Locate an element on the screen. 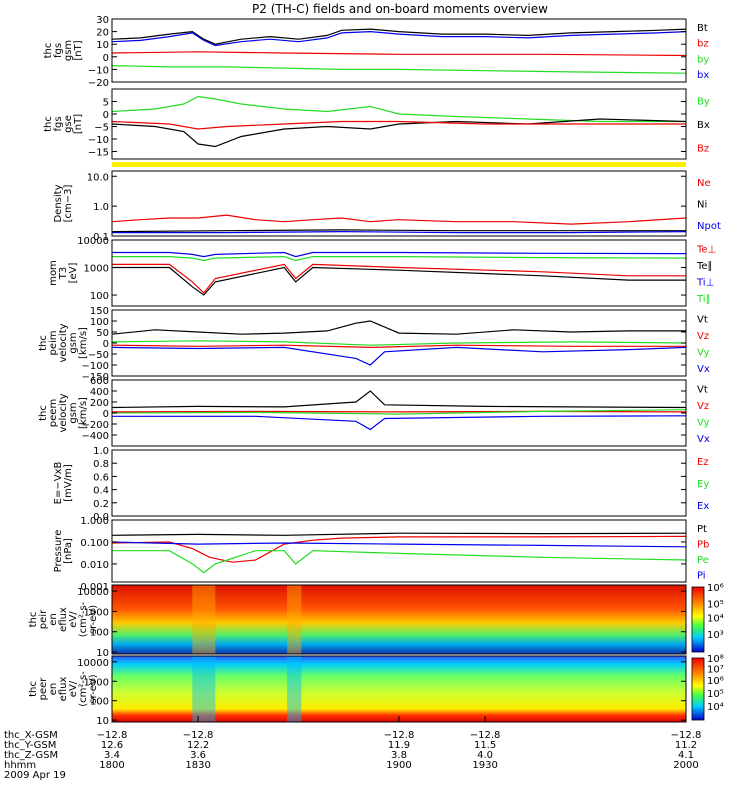 This screenshot has height=800, width=750. legend-Ti⊥: Ti⊥ is located at coordinates (705, 282).